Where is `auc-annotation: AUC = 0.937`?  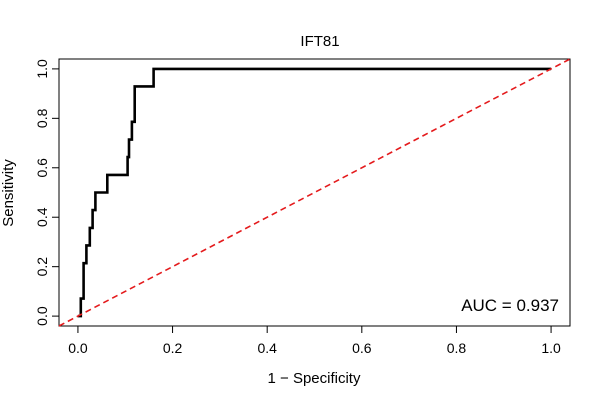 auc-annotation: AUC = 0.937 is located at coordinates (510, 305).